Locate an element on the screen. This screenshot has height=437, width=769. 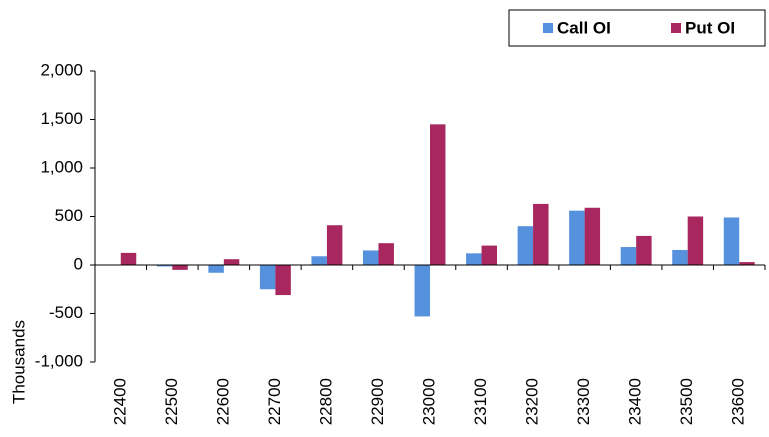
x-tick-label: 22400 is located at coordinates (119, 401).